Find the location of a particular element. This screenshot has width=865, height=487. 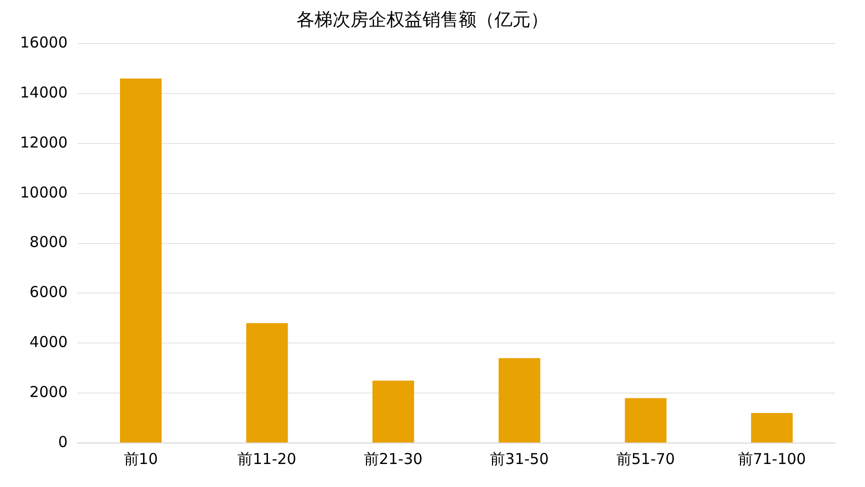

y-tick-label: 8000 is located at coordinates (49, 242).